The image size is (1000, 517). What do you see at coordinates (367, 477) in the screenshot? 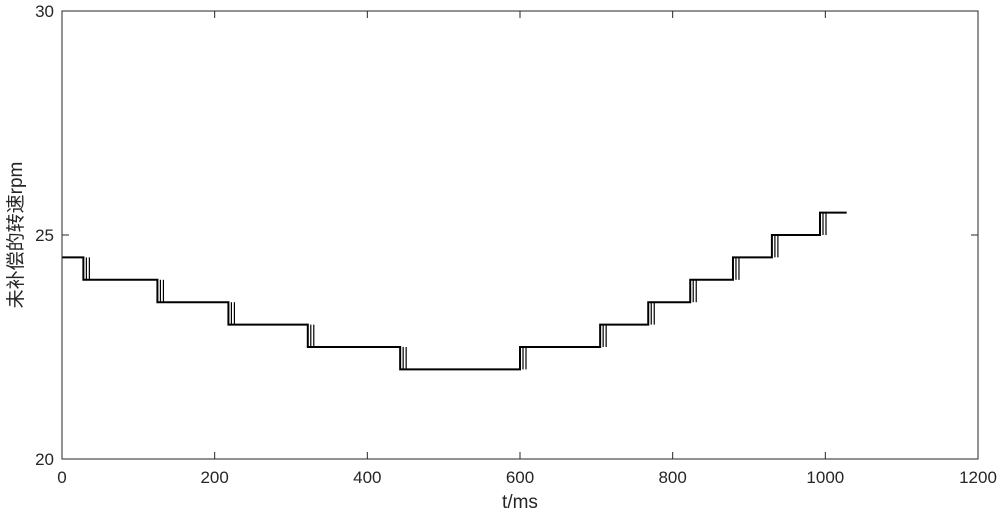
I see `x-tick-label: 400` at bounding box center [367, 477].